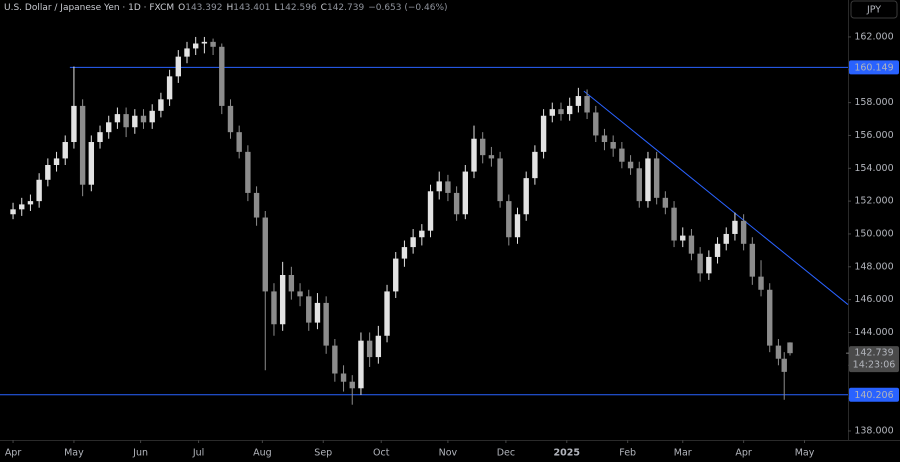  Describe the element at coordinates (873, 332) in the screenshot. I see `y-tick-label: 144.000` at that location.